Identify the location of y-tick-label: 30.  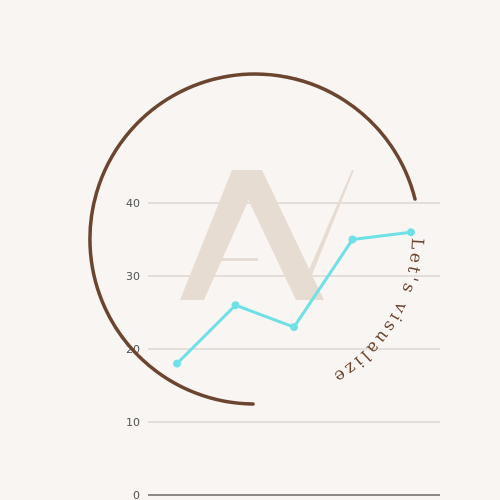
(133, 276).